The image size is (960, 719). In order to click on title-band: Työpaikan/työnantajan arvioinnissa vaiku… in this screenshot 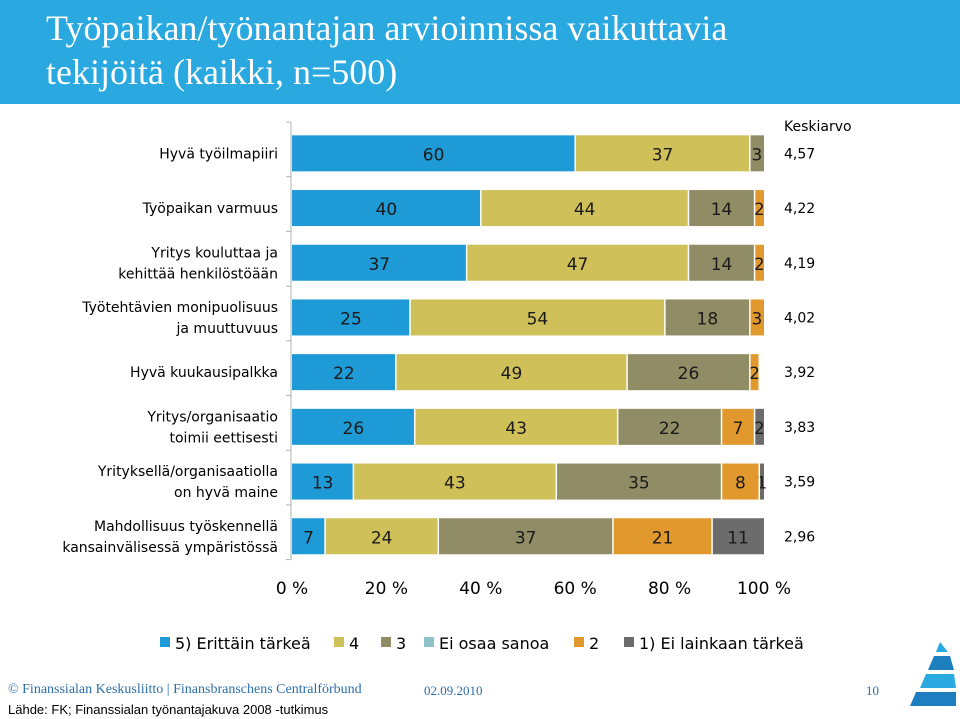, I will do `click(480, 52)`.